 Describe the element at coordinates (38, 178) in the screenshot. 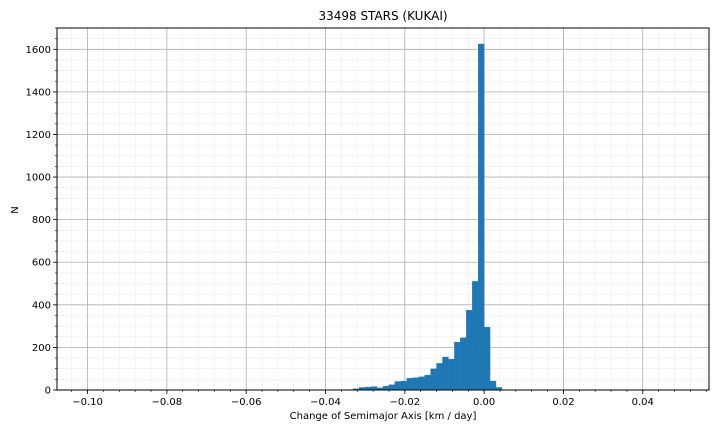

I see `y-tick-label: 1000` at that location.